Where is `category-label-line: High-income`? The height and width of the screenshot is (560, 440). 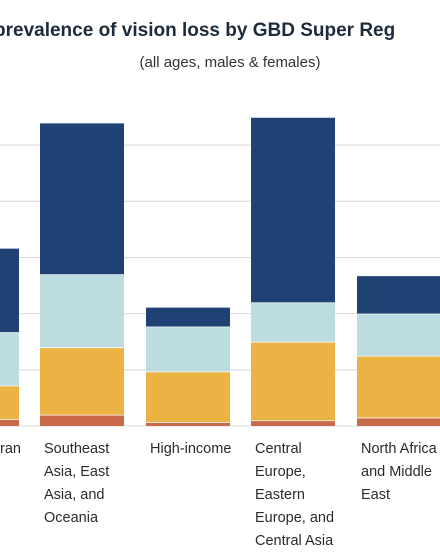
category-label-line: High-income is located at coordinates (190, 449).